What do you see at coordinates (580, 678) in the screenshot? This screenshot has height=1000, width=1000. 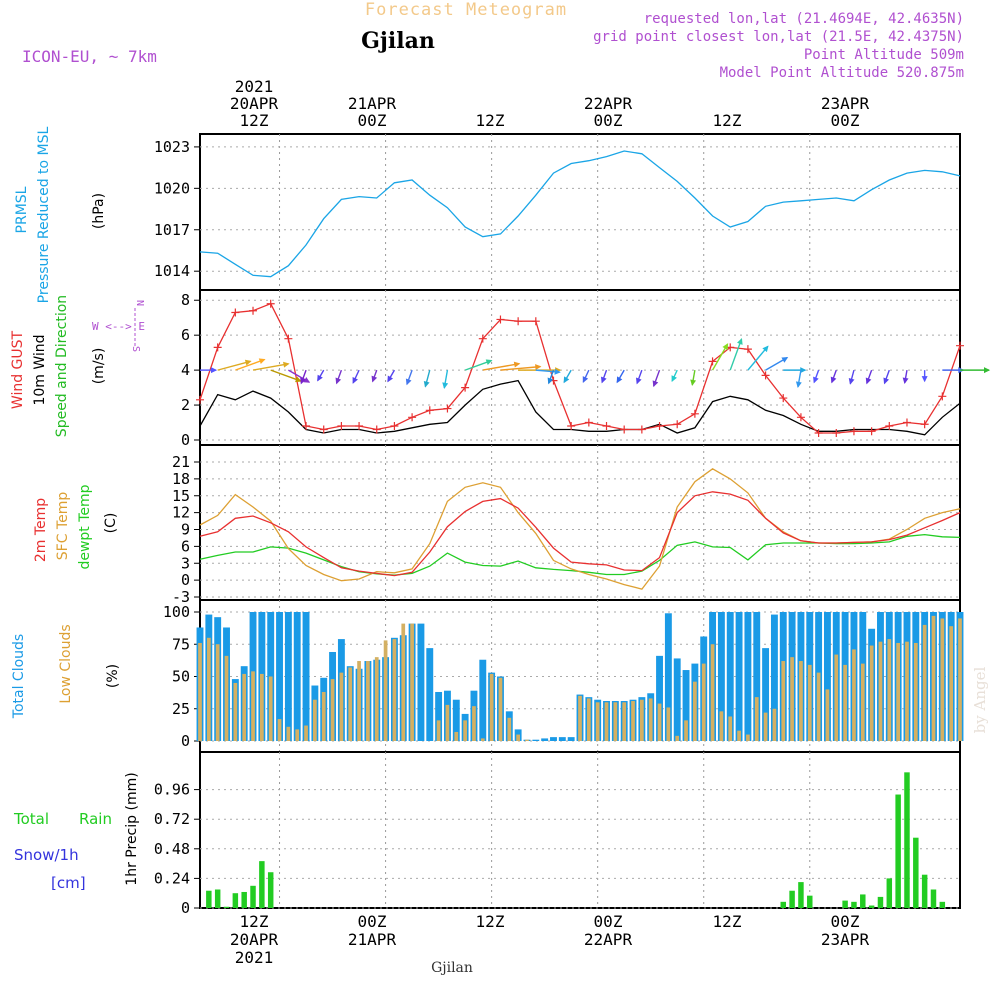 I see `low-clouds-series` at bounding box center [580, 678].